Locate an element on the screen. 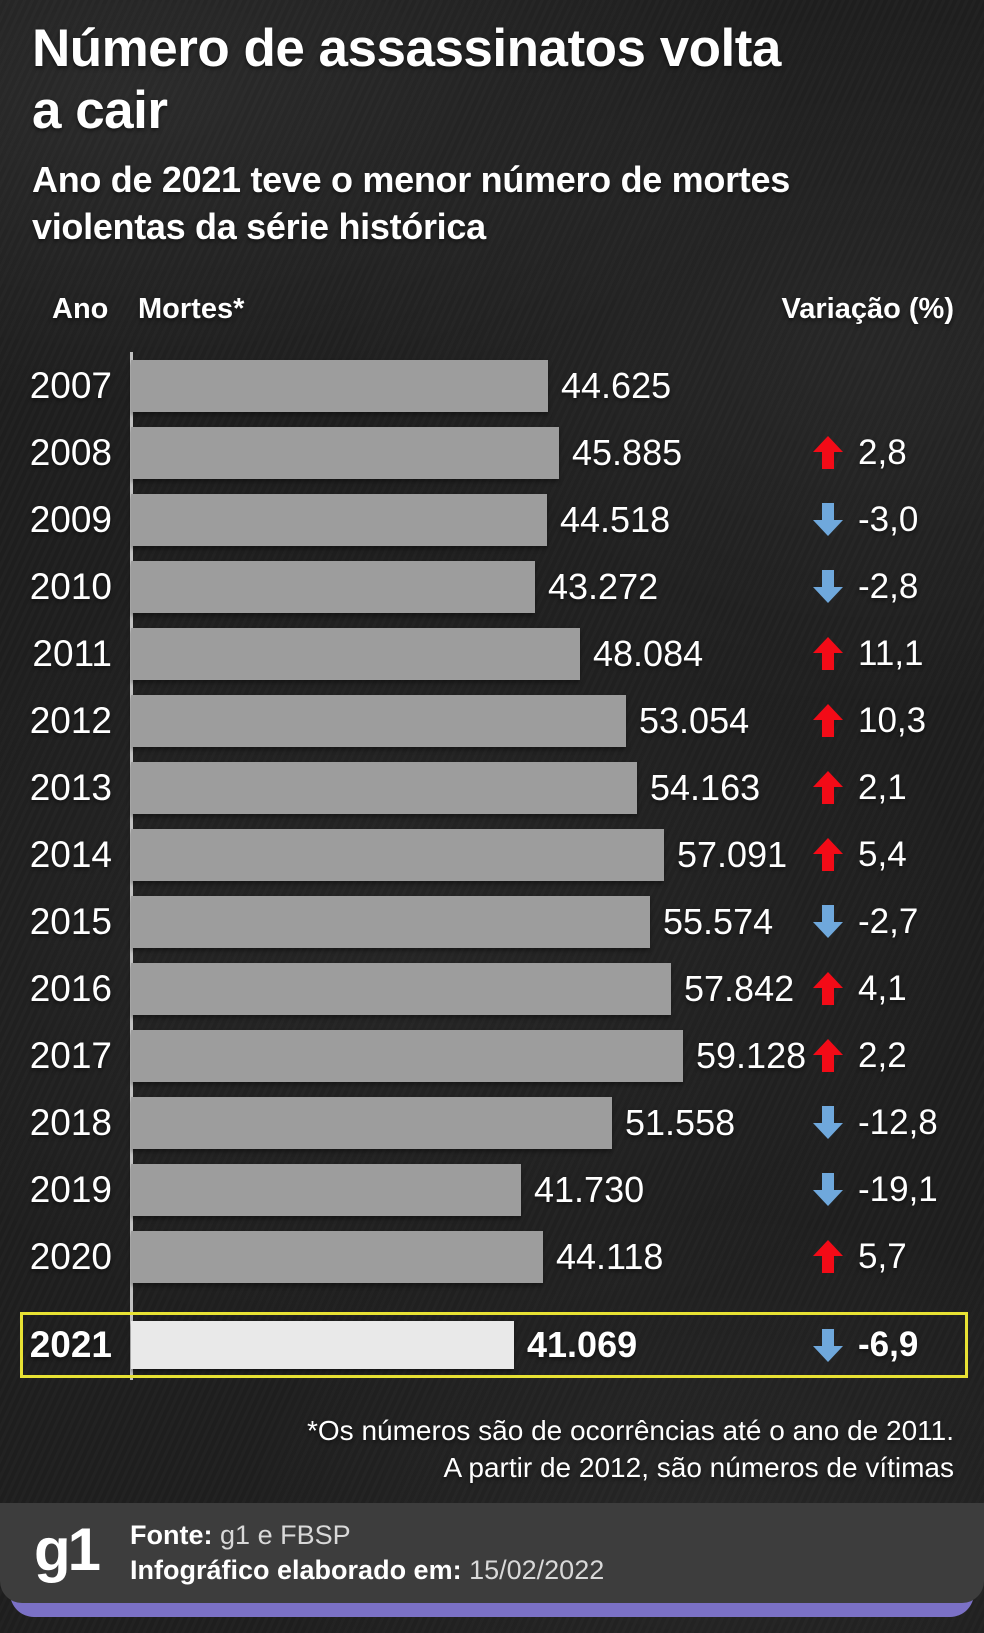 The height and width of the screenshot is (1633, 984). variation: 11,1 is located at coordinates (868, 653).